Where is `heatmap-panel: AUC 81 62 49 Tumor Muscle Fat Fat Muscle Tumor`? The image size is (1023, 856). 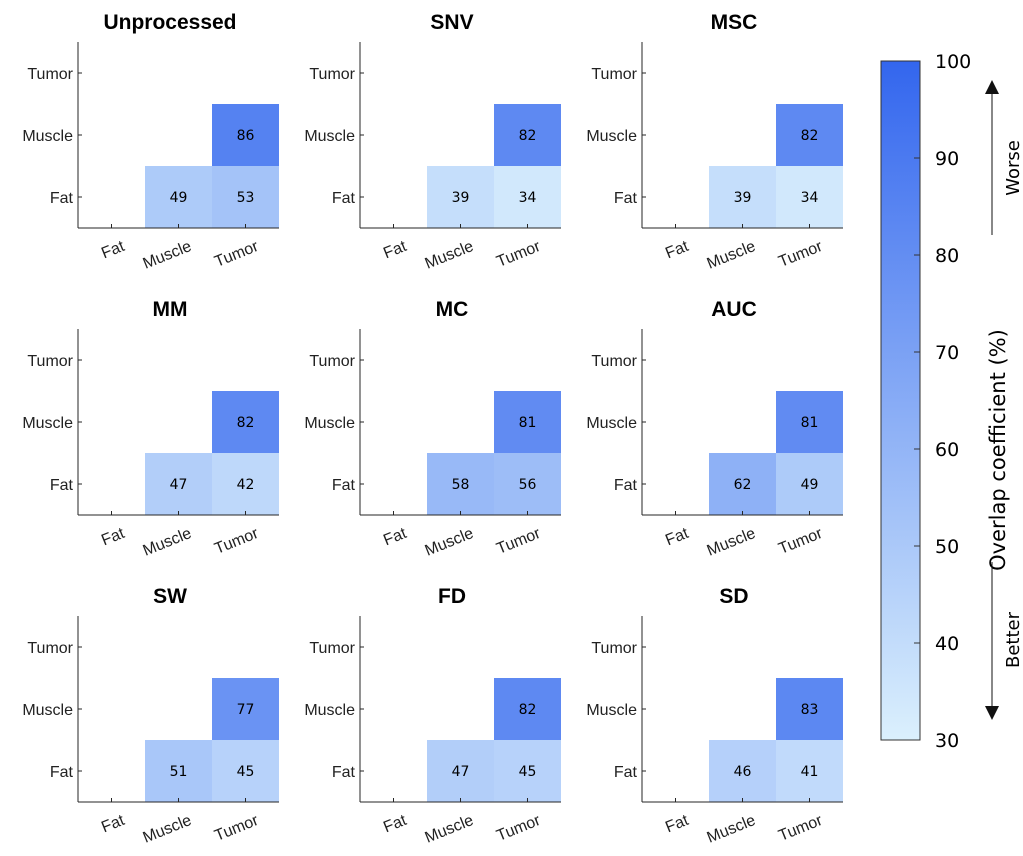
heatmap-panel: AUC 81 62 49 Tumor Muscle Fat Fat Muscle Tumor is located at coordinates (714, 429).